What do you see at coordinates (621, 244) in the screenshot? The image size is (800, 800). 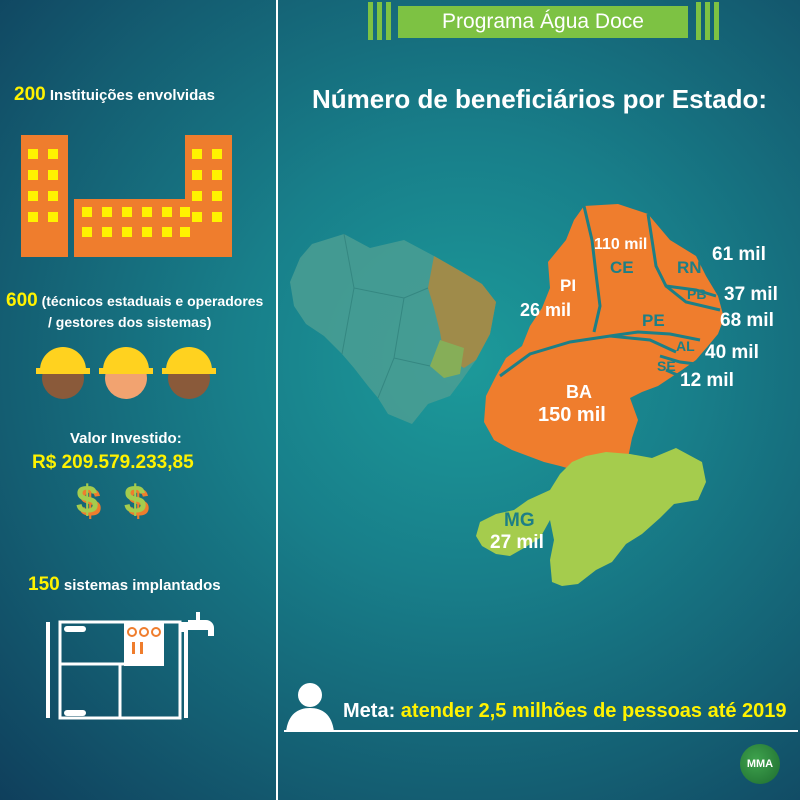 I see `state-value-ce: 110 mil` at bounding box center [621, 244].